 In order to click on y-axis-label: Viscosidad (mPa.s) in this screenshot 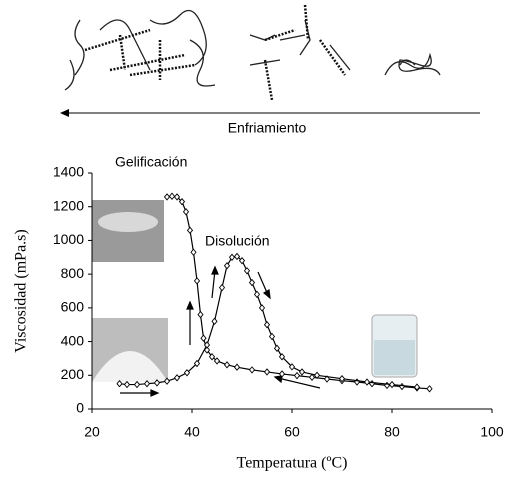, I will do `click(21, 290)`.